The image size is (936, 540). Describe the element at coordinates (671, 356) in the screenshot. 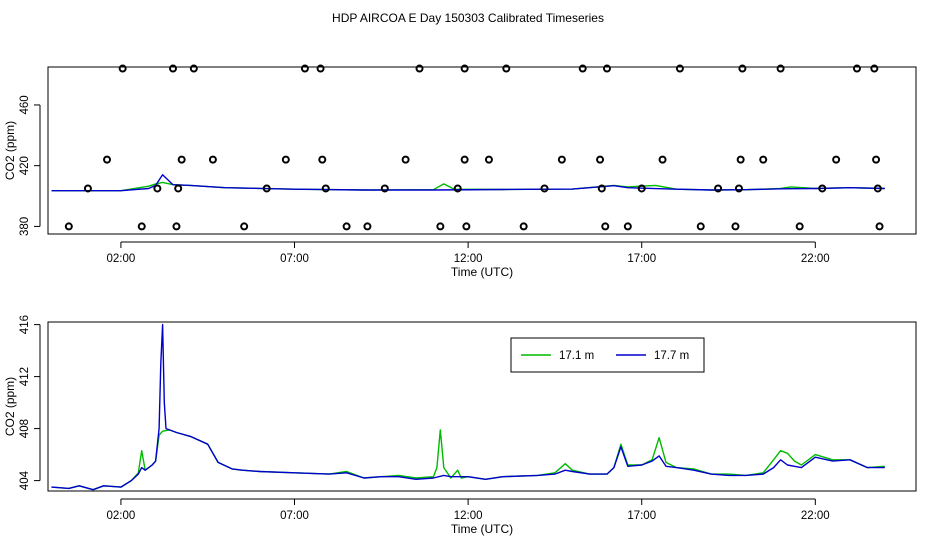

I see `legend-label: 17.7 m` at that location.